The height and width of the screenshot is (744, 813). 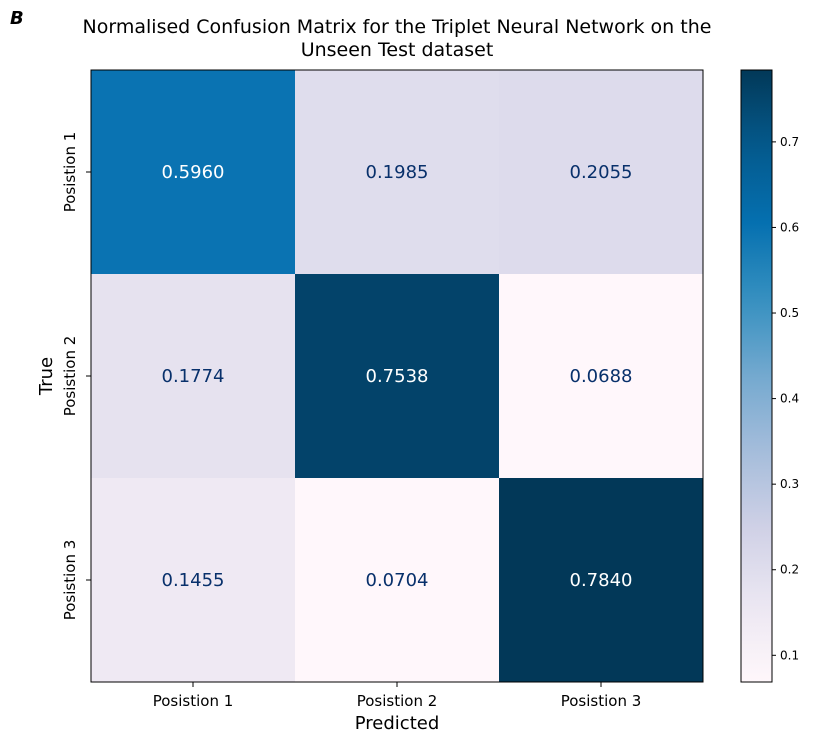 I want to click on colorbar-tick-label-6: 0.6, so click(x=789, y=227).